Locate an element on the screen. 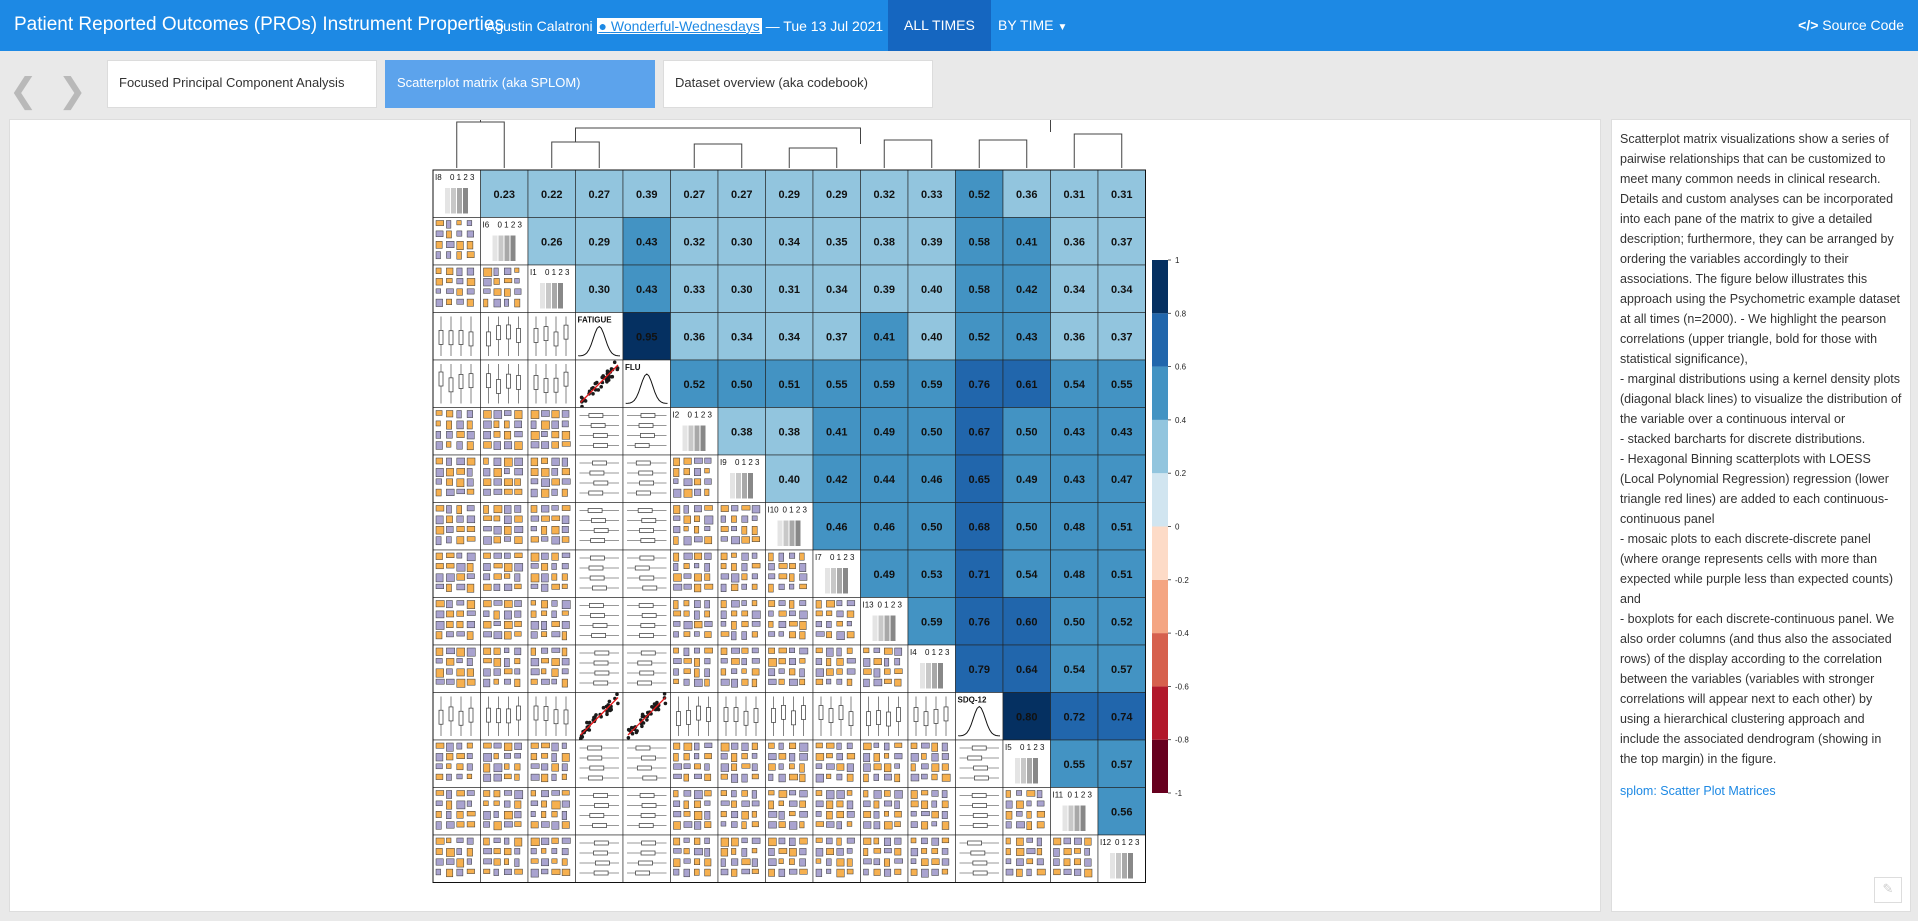 Image resolution: width=1918 pixels, height=921 pixels. tab-splom: Scatterplot matrix (aka SPLOM) is located at coordinates (520, 84).